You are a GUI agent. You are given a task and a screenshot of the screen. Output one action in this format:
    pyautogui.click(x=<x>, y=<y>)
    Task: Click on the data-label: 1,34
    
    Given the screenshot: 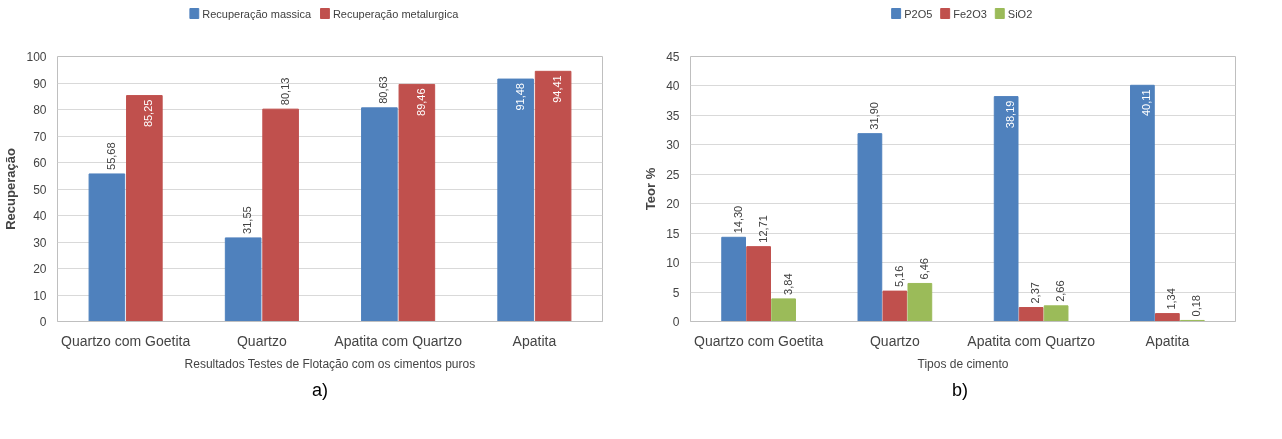 What is the action you would take?
    pyautogui.click(x=1171, y=299)
    